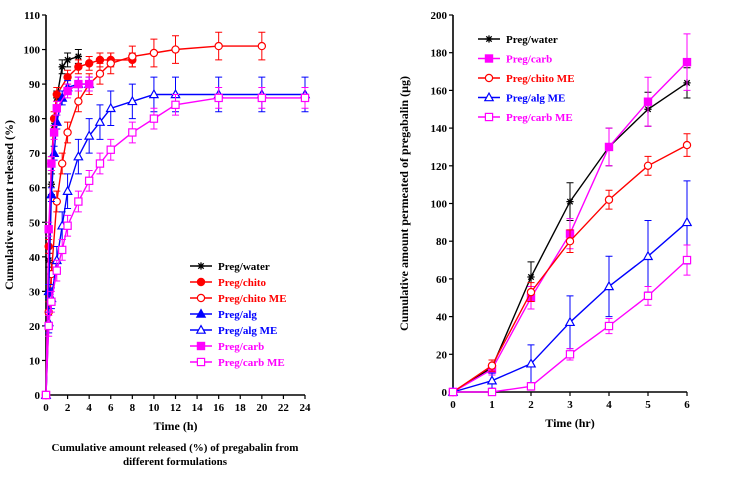  Describe the element at coordinates (445, 393) in the screenshot. I see `y-tick-label: 0` at that location.